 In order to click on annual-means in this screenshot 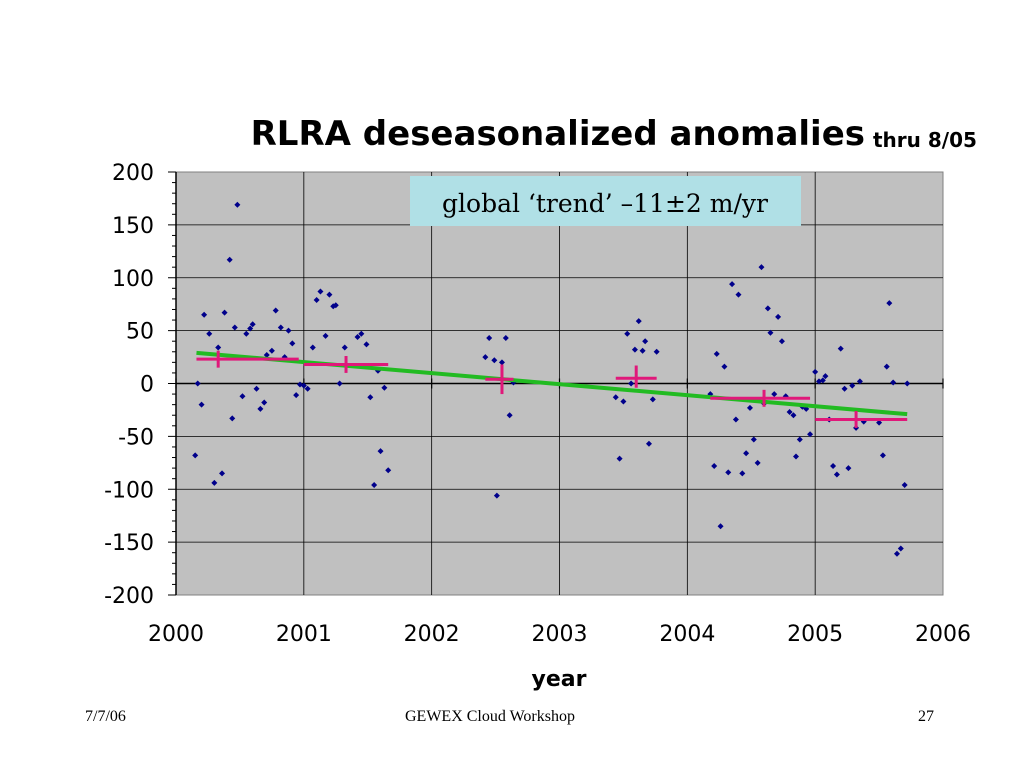, I will do `click(552, 389)`.